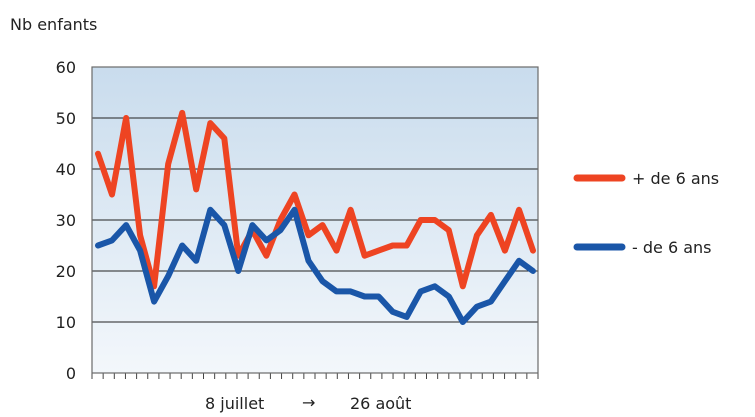 Image resolution: width=755 pixels, height=417 pixels. I want to click on y-tick-label: 10, so click(66, 322).